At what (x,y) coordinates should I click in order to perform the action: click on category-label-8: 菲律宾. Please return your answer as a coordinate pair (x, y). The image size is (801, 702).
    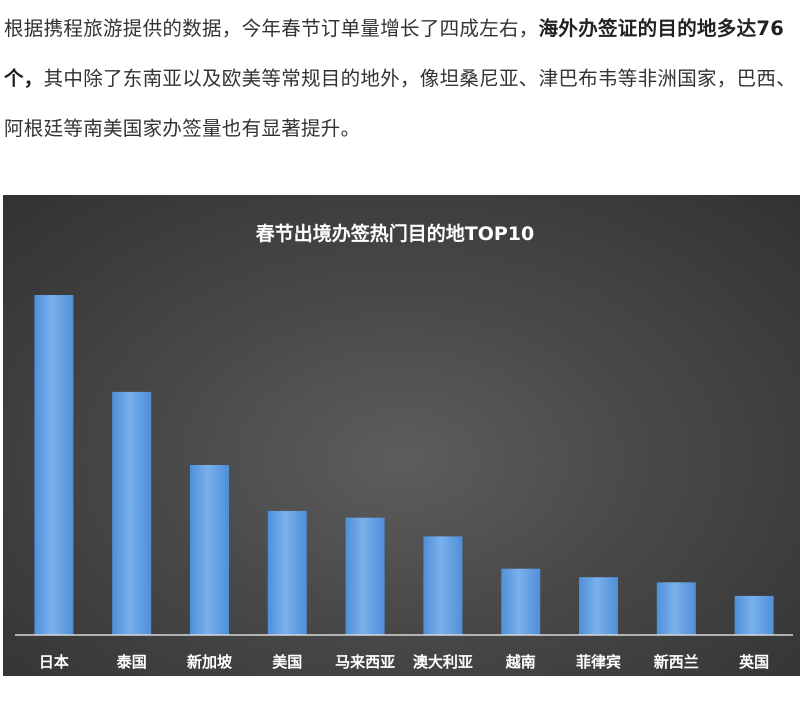
    Looking at the image, I should click on (598, 662).